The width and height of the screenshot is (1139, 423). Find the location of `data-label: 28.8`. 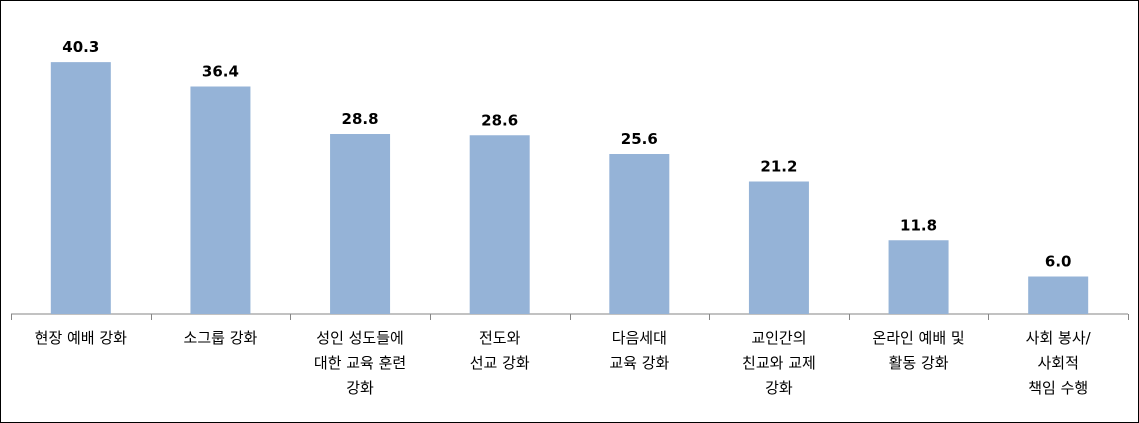

data-label: 28.8 is located at coordinates (360, 119).